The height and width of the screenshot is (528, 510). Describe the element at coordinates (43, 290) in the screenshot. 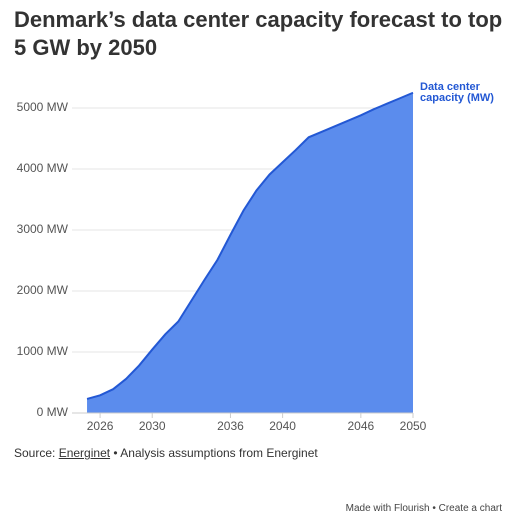

I see `y-tick-label: 2000 MW` at that location.